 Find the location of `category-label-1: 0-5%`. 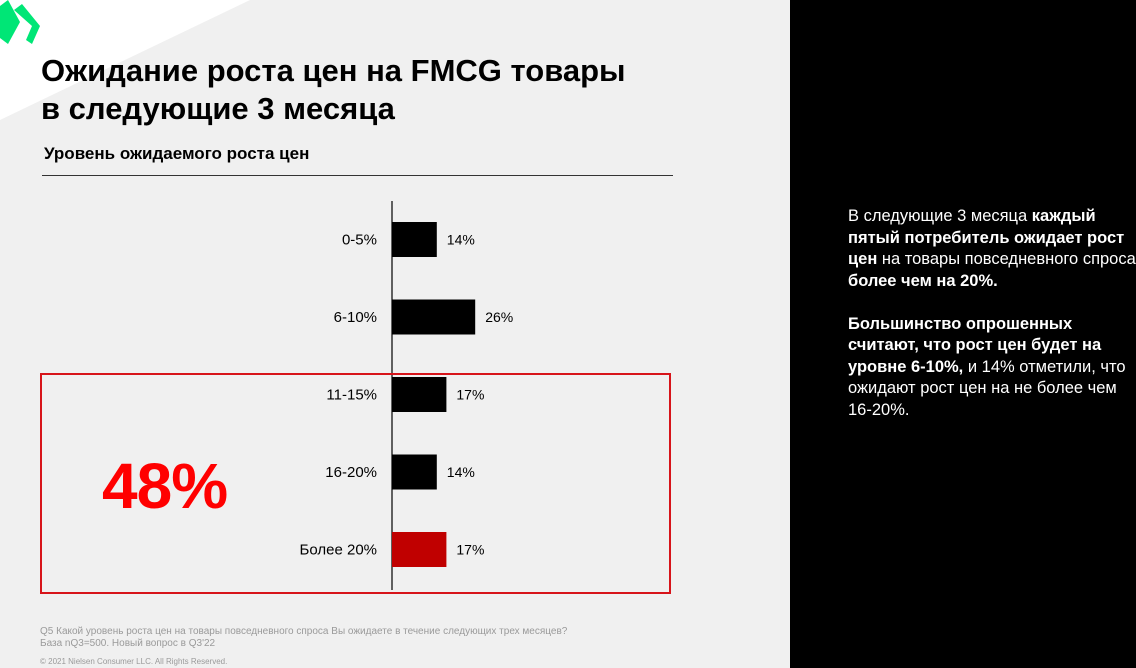

category-label-1: 0-5% is located at coordinates (359, 240).